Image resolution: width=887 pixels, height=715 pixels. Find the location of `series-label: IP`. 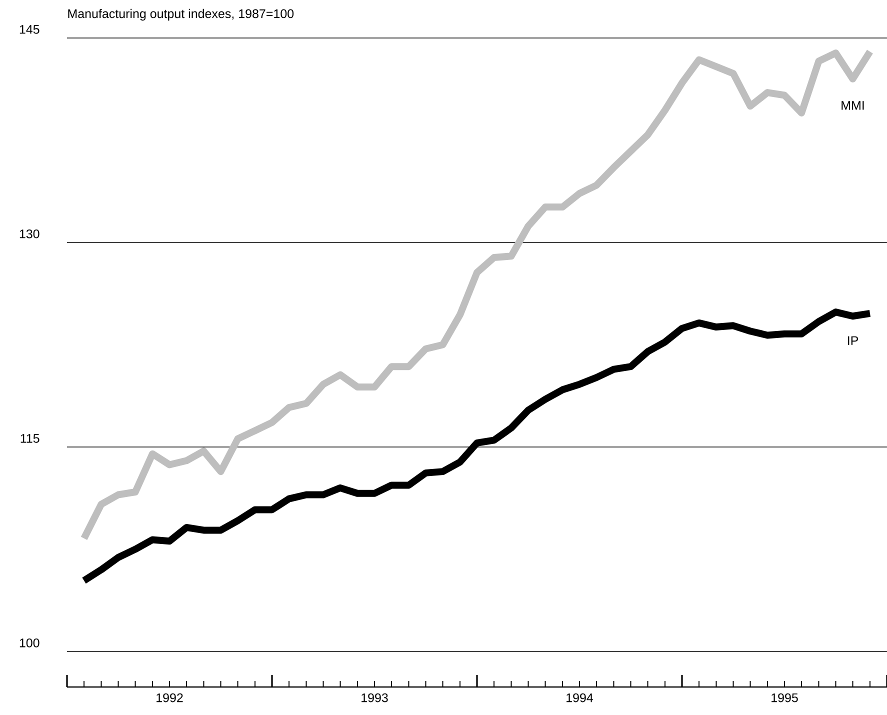

series-label: IP is located at coordinates (853, 340).